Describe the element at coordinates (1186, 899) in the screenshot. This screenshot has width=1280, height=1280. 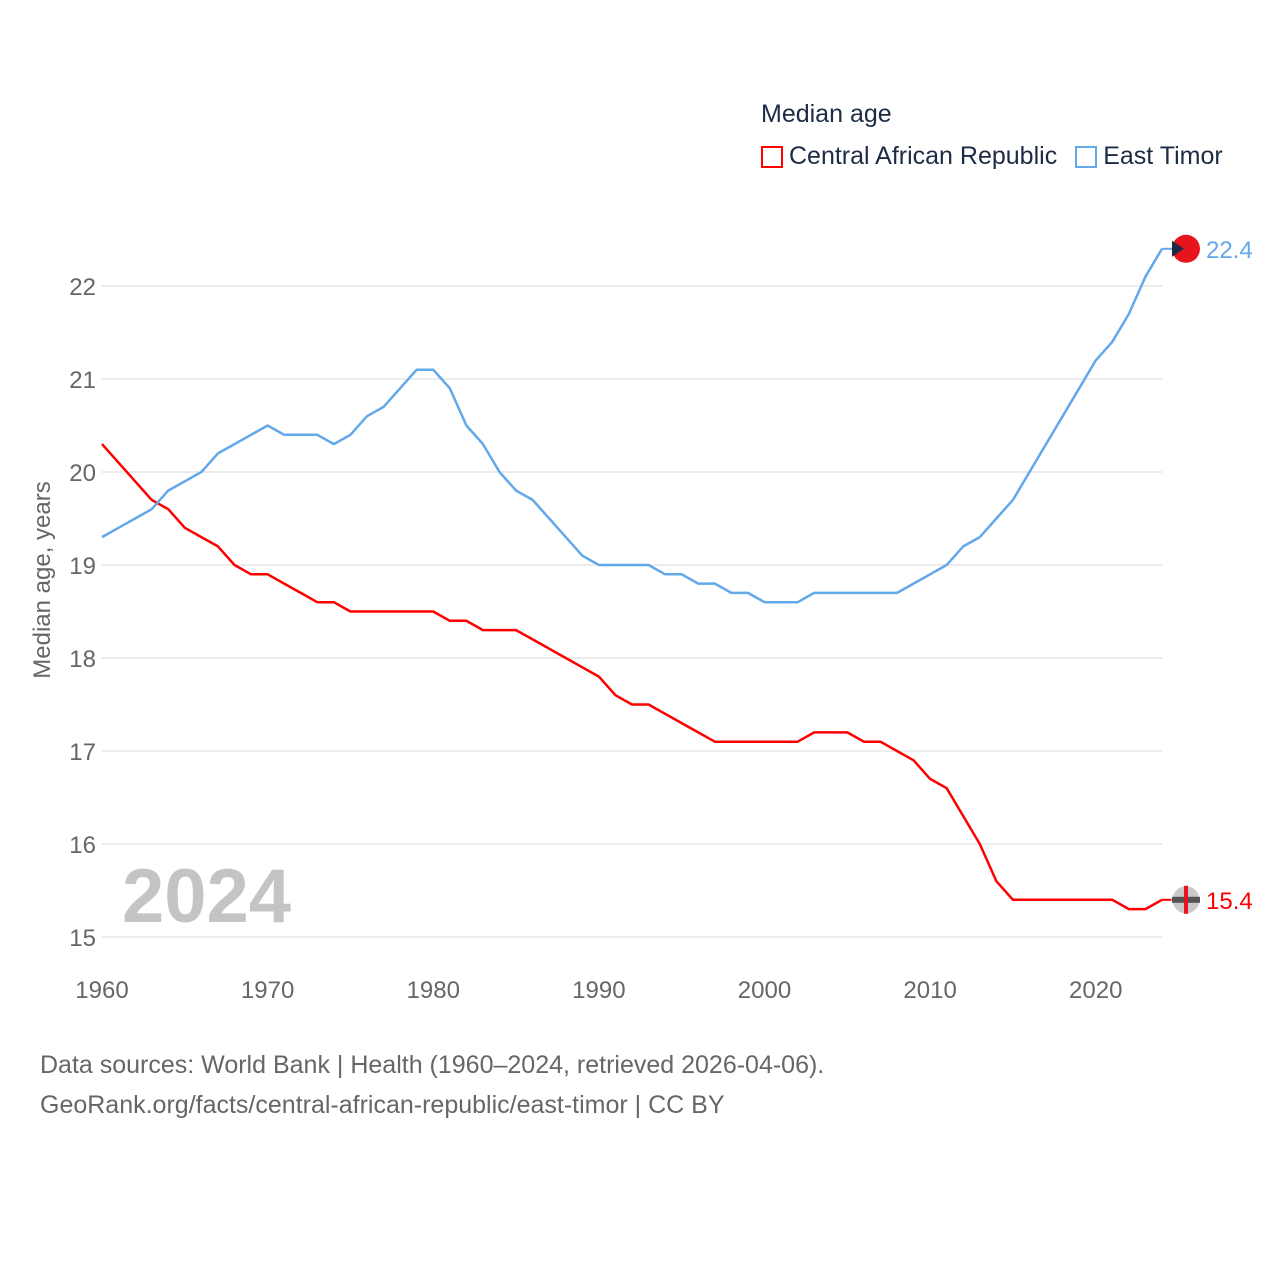
I see `flag-stripe` at that location.